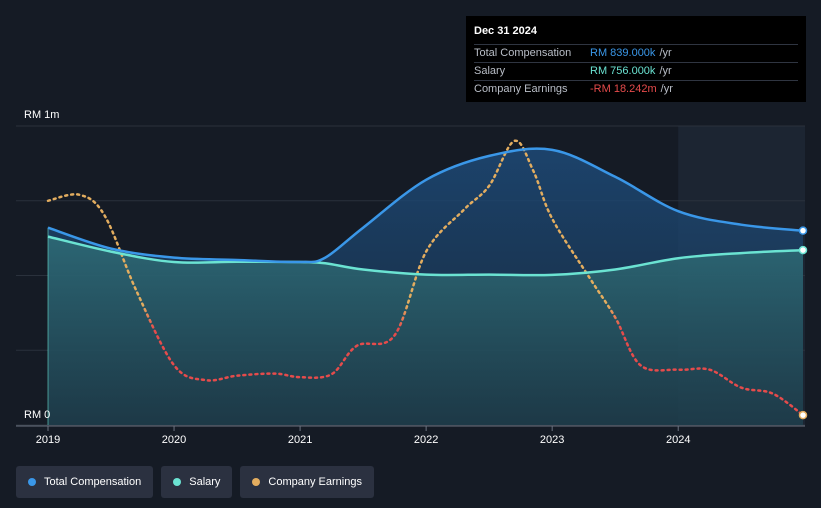  Describe the element at coordinates (623, 53) in the screenshot. I see `tooltip-value: RM 839.000k` at that location.